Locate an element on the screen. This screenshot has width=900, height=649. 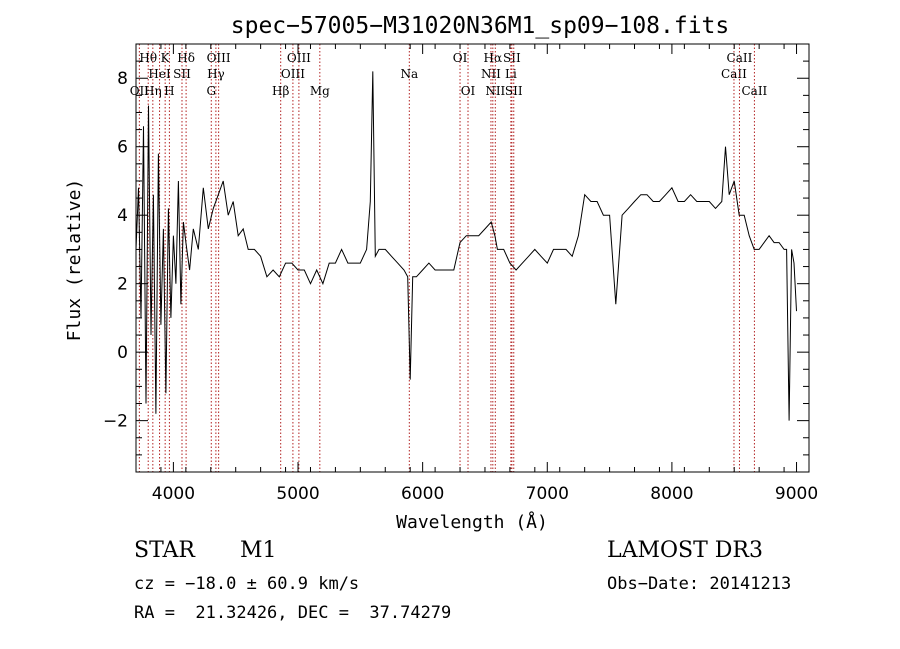
object-class: STAR is located at coordinates (164, 550).